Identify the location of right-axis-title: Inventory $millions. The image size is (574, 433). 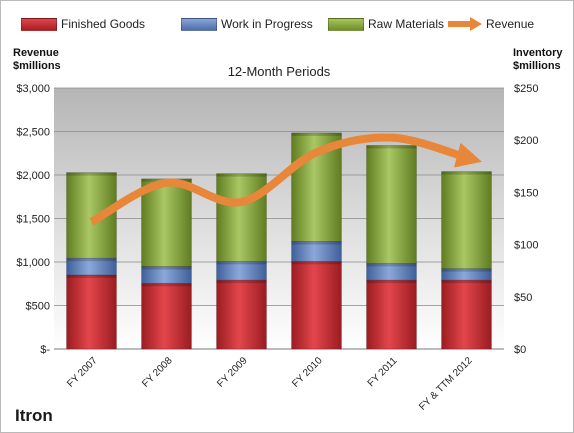
(538, 60).